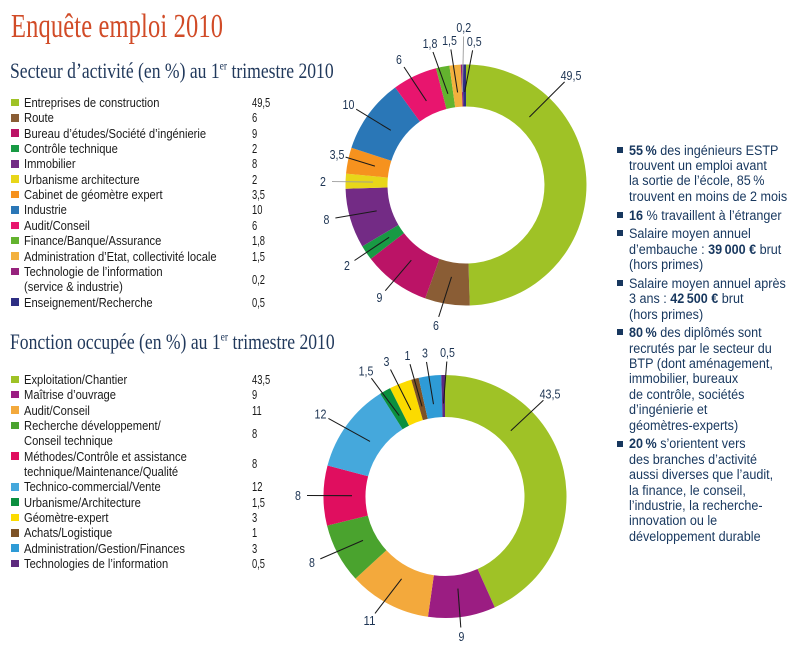  What do you see at coordinates (337, 154) in the screenshot?
I see `svg-text: 3,5` at bounding box center [337, 154].